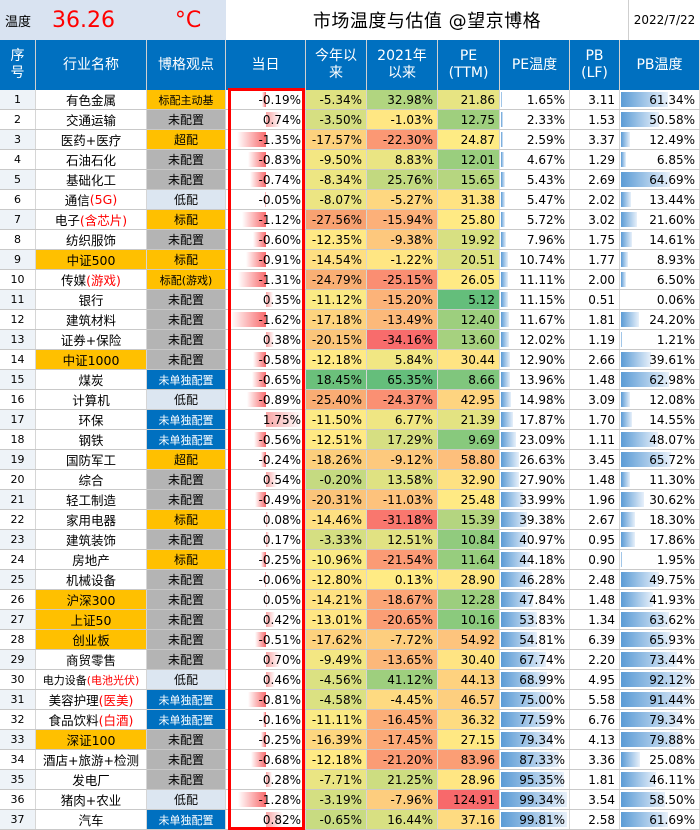  What do you see at coordinates (91, 559) in the screenshot?
I see `industry-name-cell: 房地产` at bounding box center [91, 559].